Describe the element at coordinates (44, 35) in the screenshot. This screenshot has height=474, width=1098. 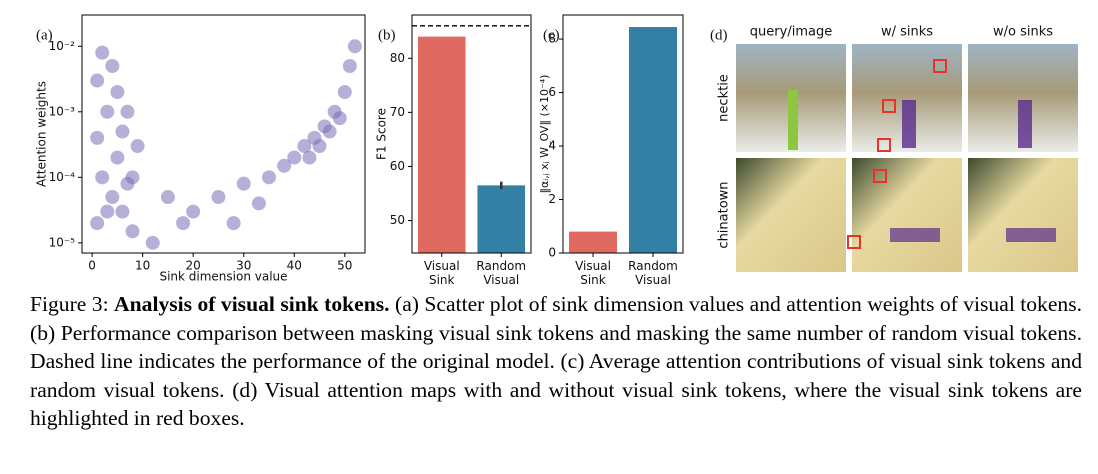
I see `panel-label: (a)` at that location.